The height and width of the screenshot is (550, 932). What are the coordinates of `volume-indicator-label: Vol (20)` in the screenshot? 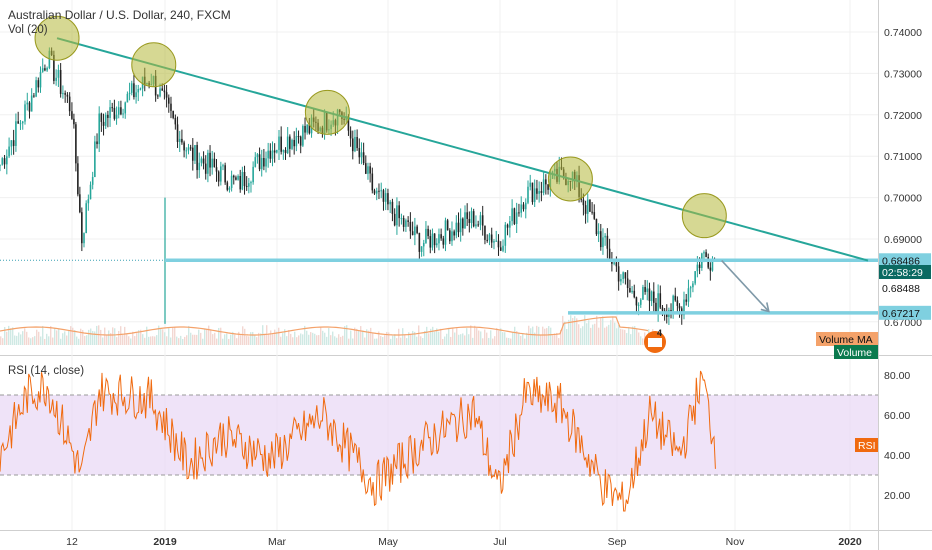 It's located at (28, 30).